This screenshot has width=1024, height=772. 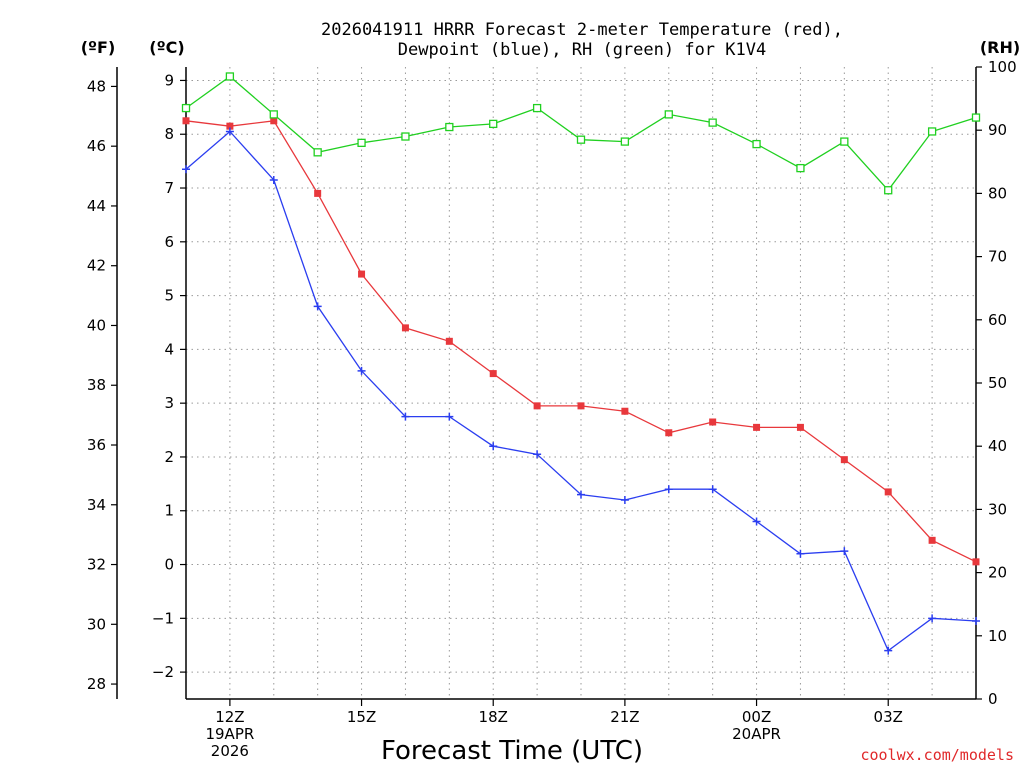 What do you see at coordinates (96, 86) in the screenshot?
I see `fahrenheit-tick-label-0: 48` at bounding box center [96, 86].